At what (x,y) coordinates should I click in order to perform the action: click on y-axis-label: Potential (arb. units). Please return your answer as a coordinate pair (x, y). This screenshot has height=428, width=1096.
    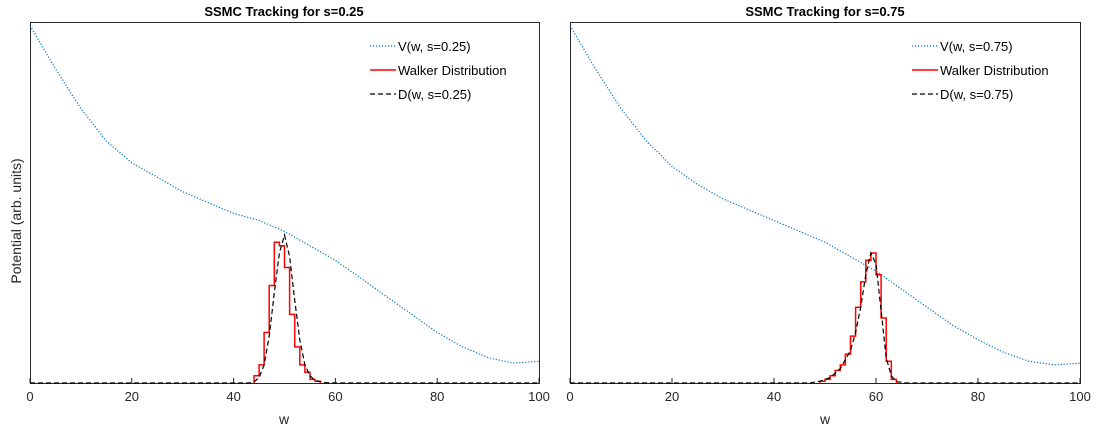
    Looking at the image, I should click on (16, 220).